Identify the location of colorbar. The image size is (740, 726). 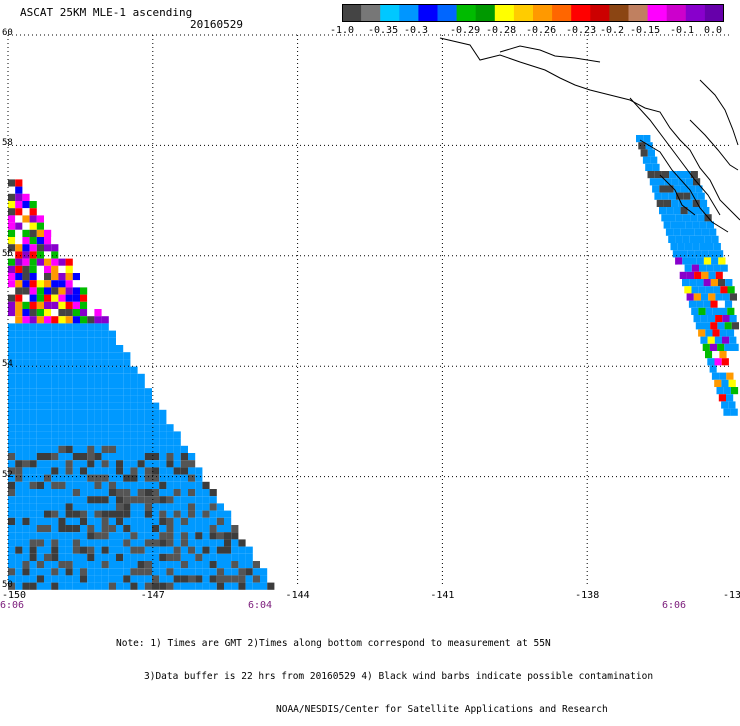
(533, 13).